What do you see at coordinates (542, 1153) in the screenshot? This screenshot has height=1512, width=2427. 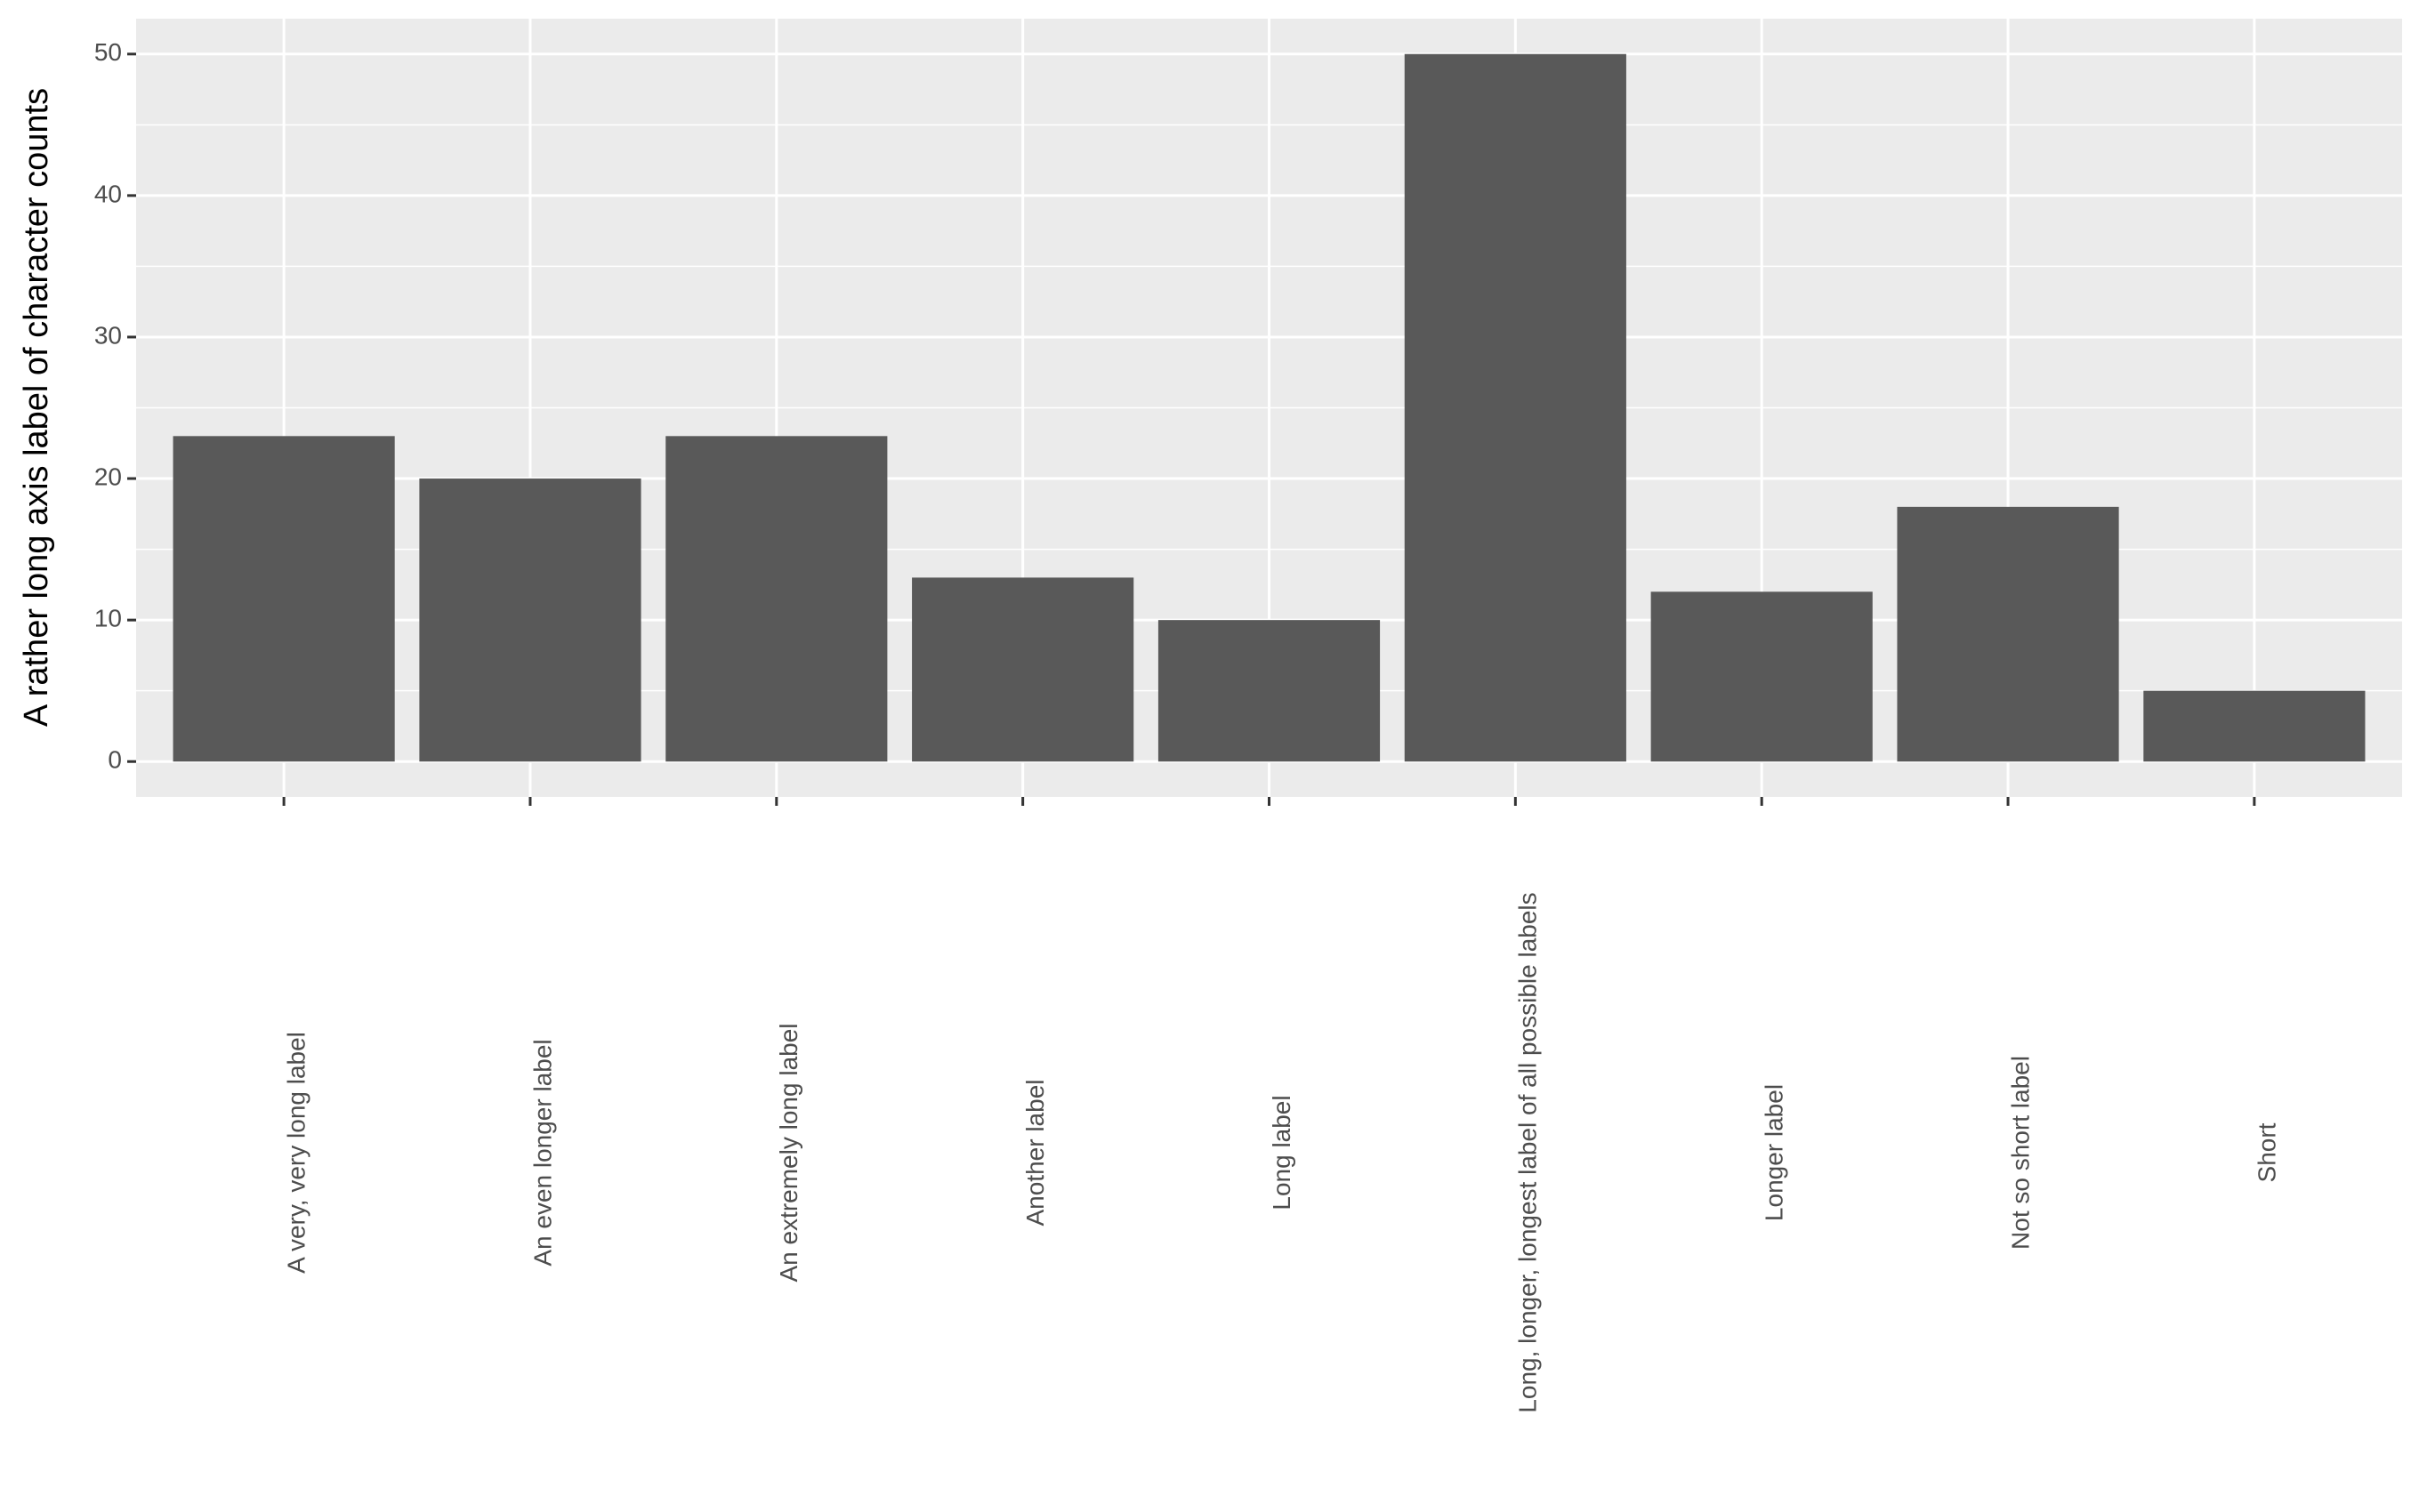 I see `x-tick-label: An even longer label` at bounding box center [542, 1153].